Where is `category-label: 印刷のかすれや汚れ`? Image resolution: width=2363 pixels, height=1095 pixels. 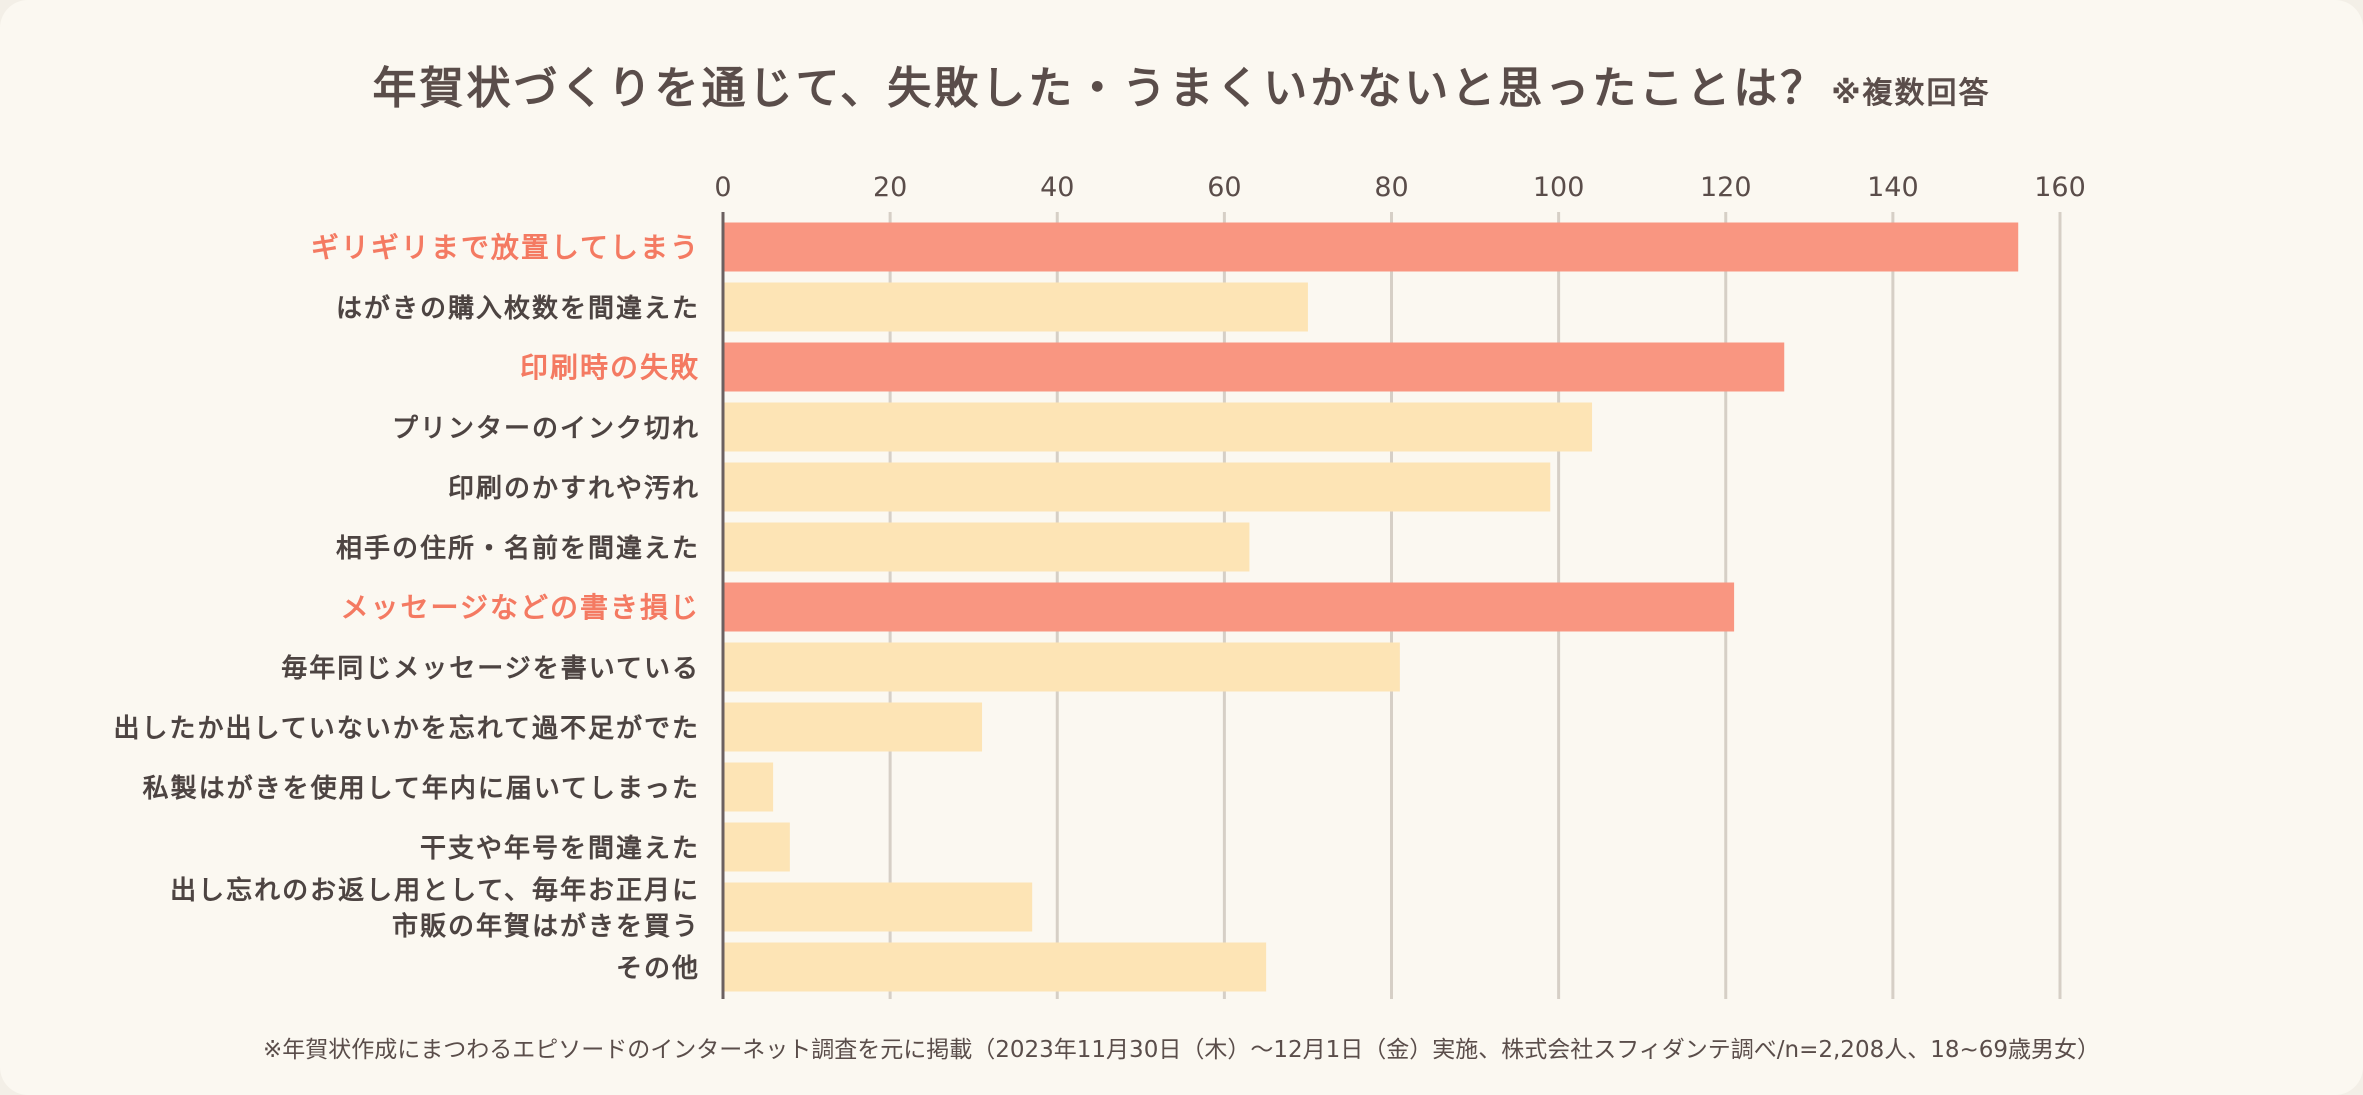
category-label: 印刷のかすれや汚れ is located at coordinates (574, 489).